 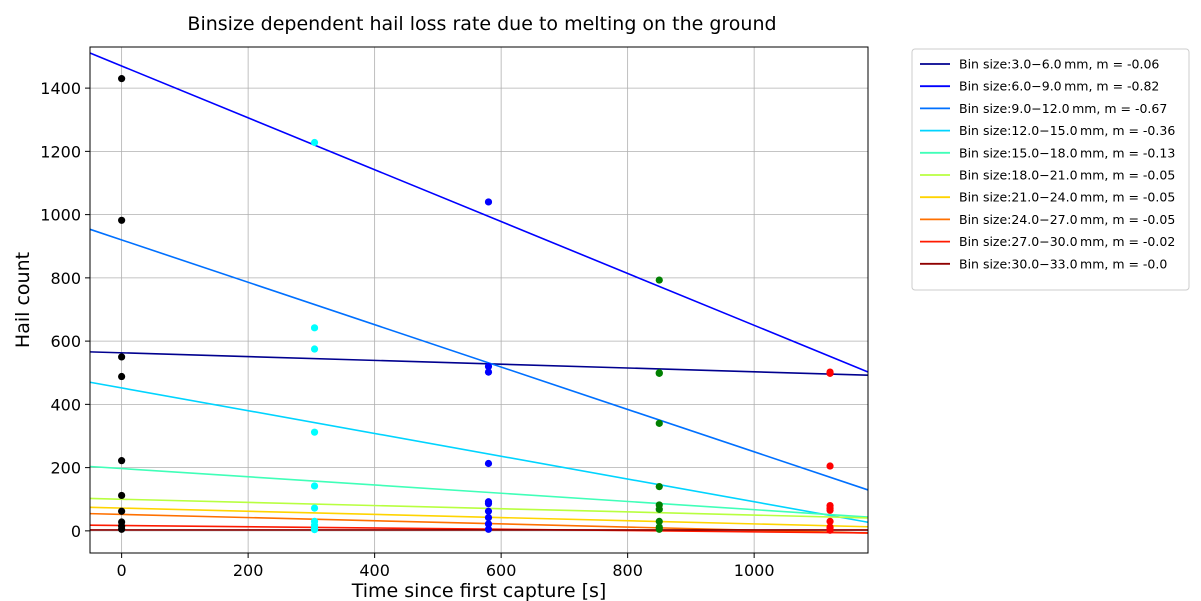 I want to click on y-tick-label: 1400, so click(x=60, y=88).